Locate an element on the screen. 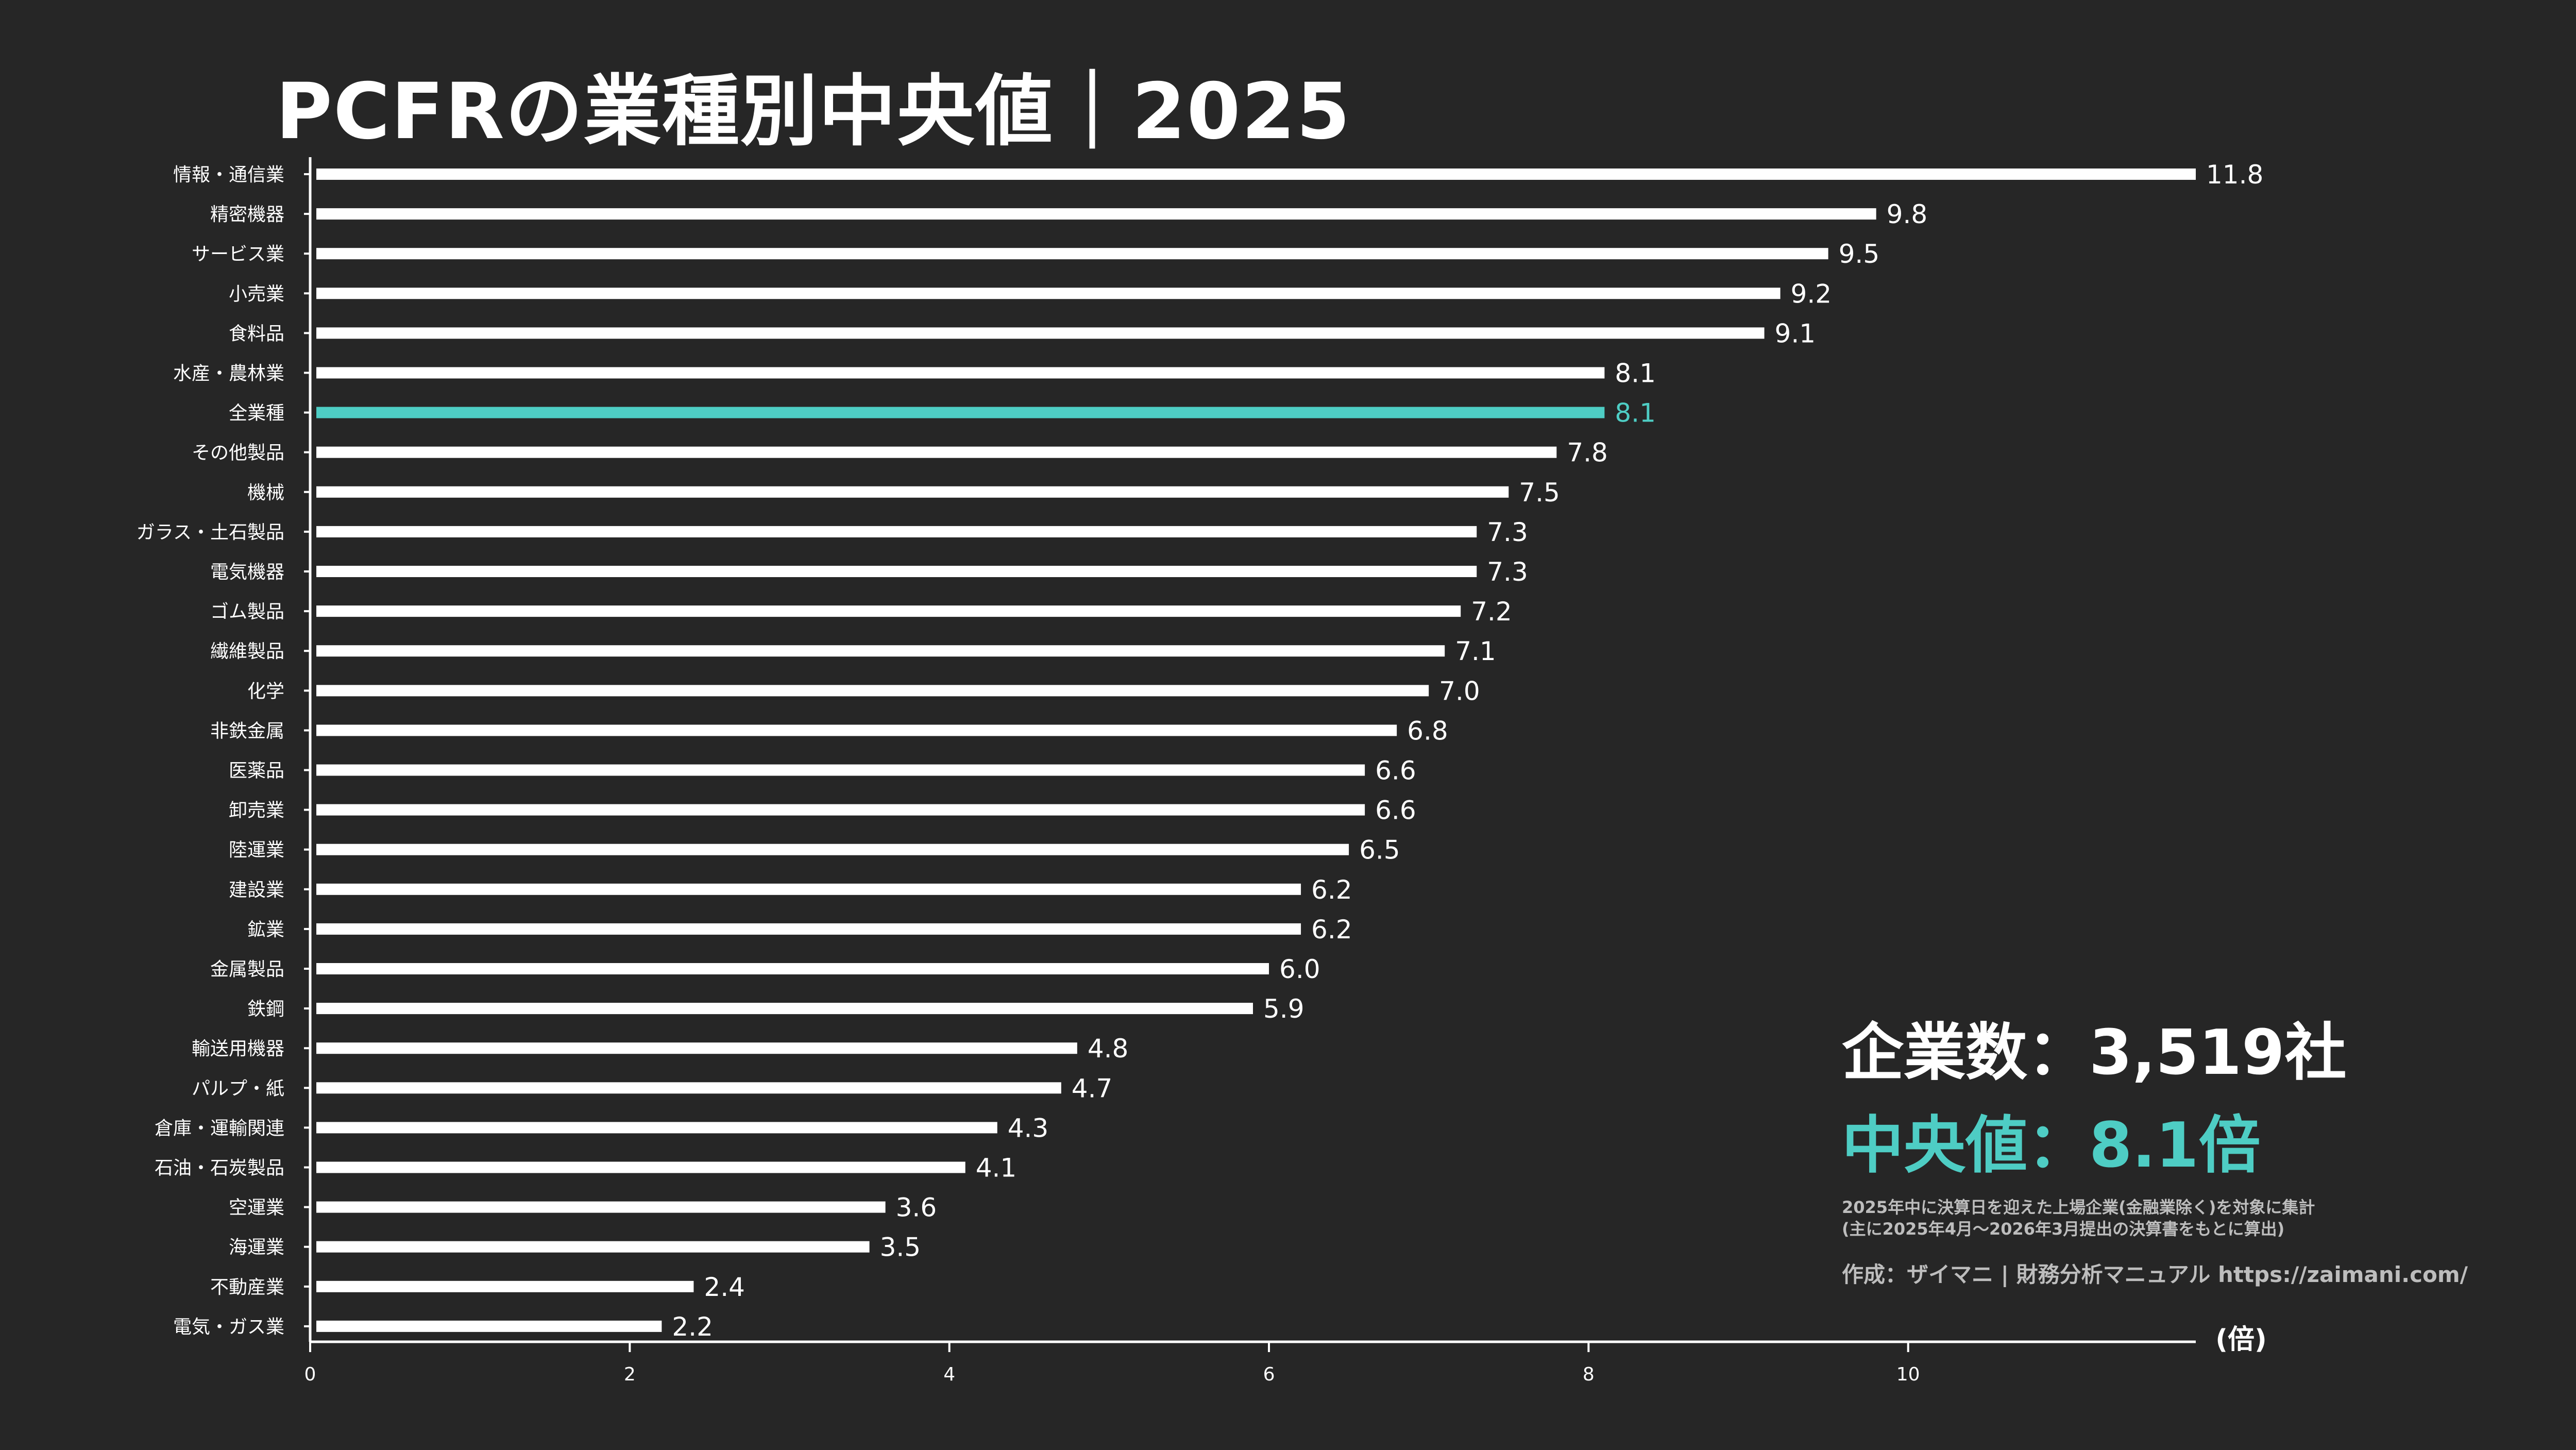 Image resolution: width=2576 pixels, height=1450 pixels. value-label: 4.1 is located at coordinates (996, 1168).